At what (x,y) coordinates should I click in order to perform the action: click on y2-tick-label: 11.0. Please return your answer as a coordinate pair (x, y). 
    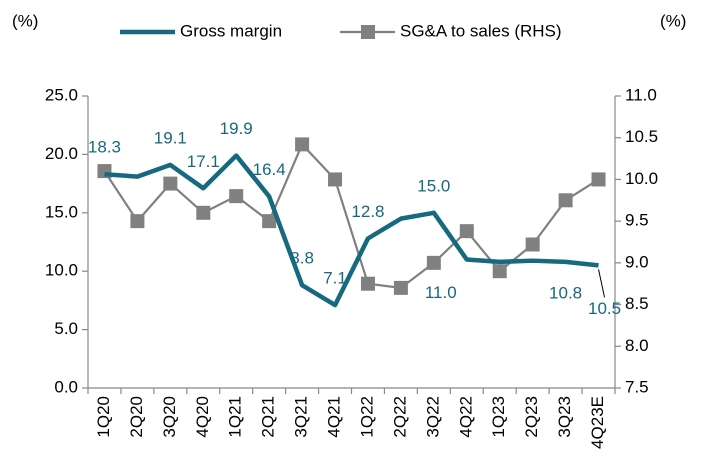
    Looking at the image, I should click on (641, 94).